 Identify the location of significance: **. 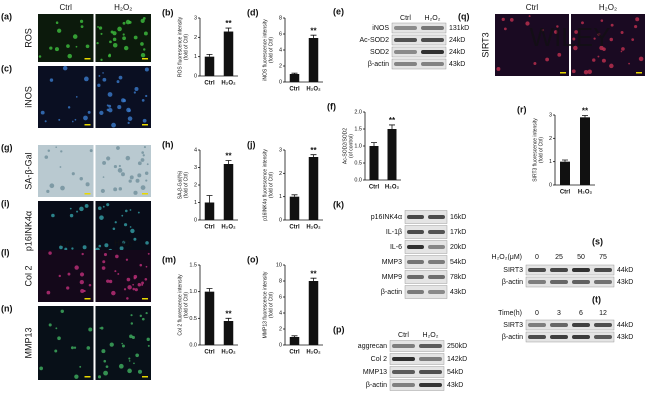
(228, 23).